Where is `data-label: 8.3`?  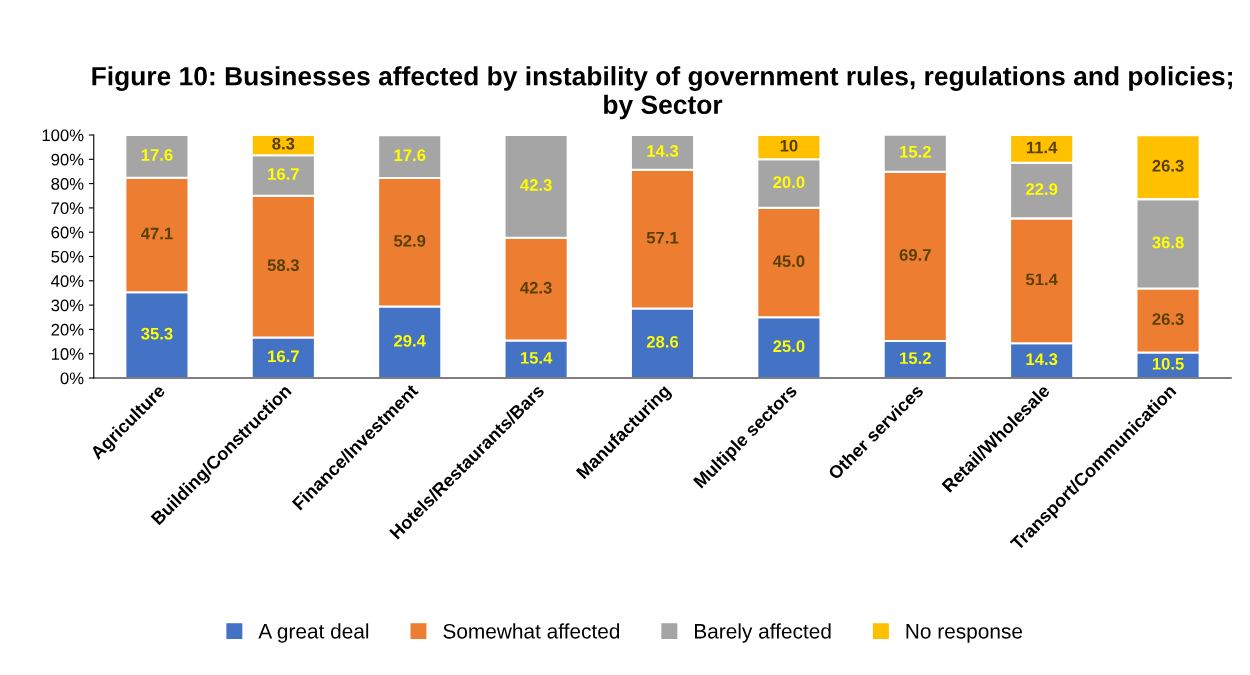
data-label: 8.3 is located at coordinates (283, 143).